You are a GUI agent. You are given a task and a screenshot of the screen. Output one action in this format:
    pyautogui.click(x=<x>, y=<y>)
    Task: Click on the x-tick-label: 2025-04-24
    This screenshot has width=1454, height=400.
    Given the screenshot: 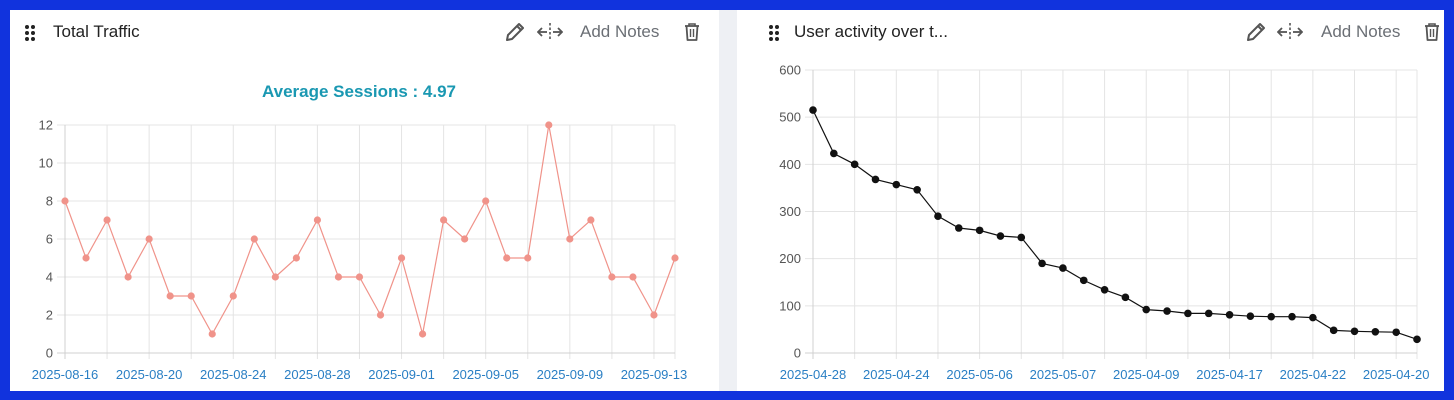 What is the action you would take?
    pyautogui.click(x=896, y=374)
    